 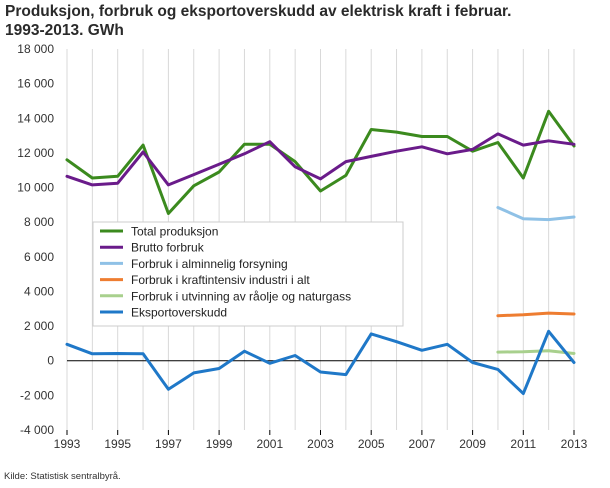 I want to click on y-tick-label: 16 000, so click(x=35, y=84).